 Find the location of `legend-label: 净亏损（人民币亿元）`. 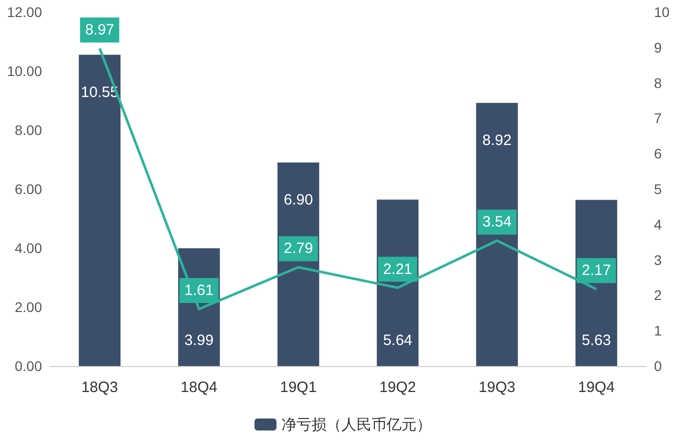

legend-label: 净亏损（人民币亿元） is located at coordinates (357, 425).